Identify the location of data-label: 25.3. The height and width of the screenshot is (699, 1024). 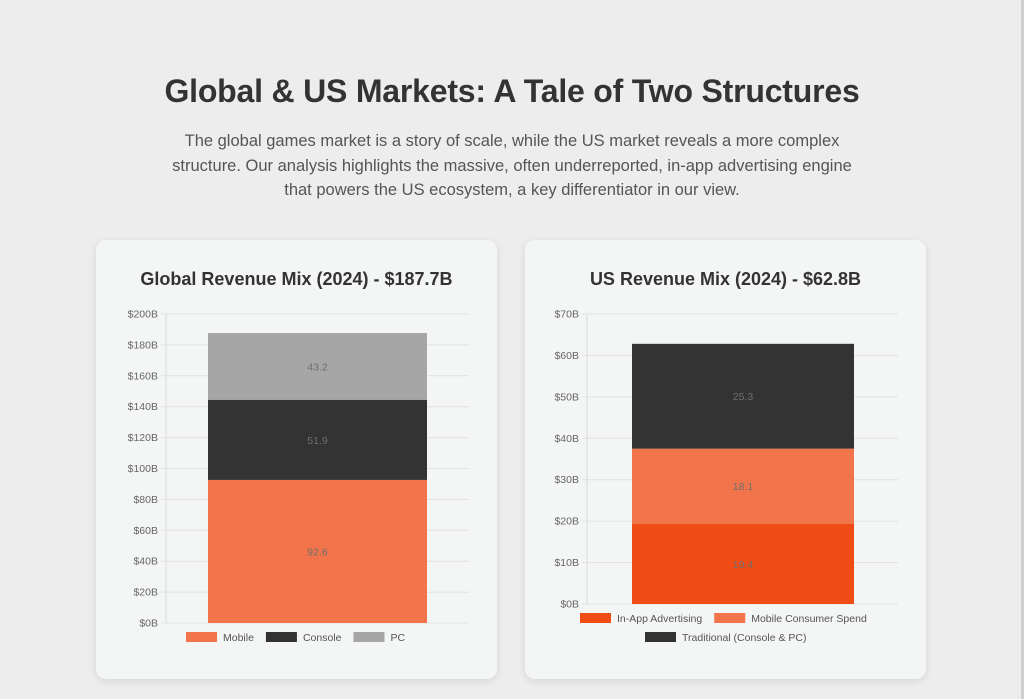
(743, 397).